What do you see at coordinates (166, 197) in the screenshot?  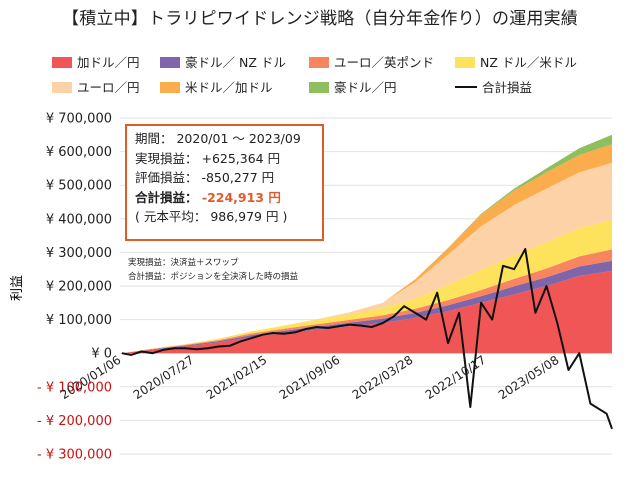 I see `summary-total-label: 合計損益：` at bounding box center [166, 197].